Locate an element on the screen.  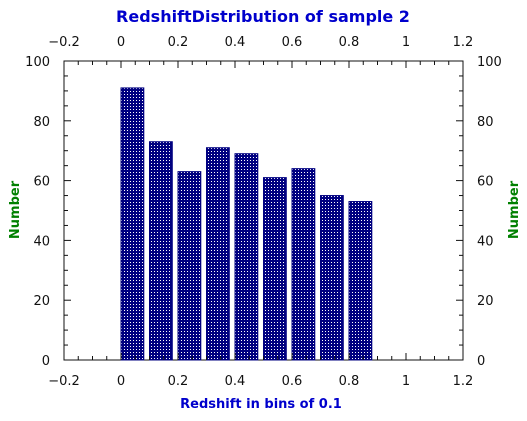
x-tick-label-top: −0.2 is located at coordinates (64, 42).